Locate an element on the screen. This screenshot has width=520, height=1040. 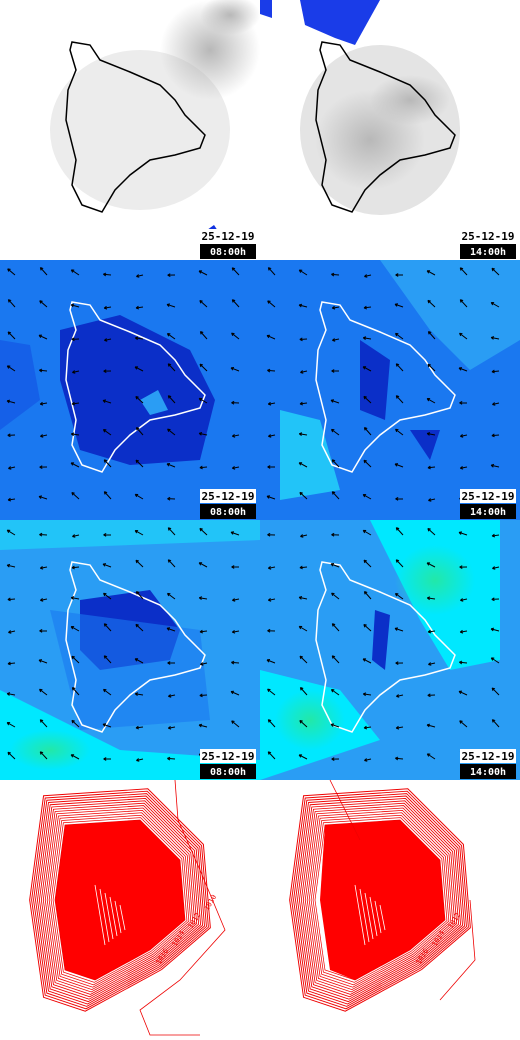
date-label: 25-12-19 is located at coordinates (488, 756).